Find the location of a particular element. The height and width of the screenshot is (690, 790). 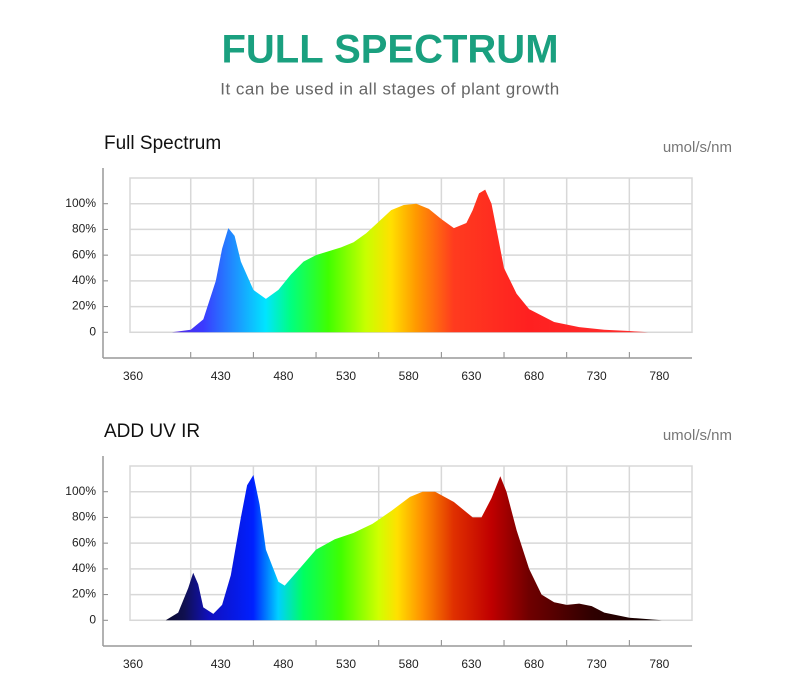

chart-title: ADD UV IR is located at coordinates (152, 431).